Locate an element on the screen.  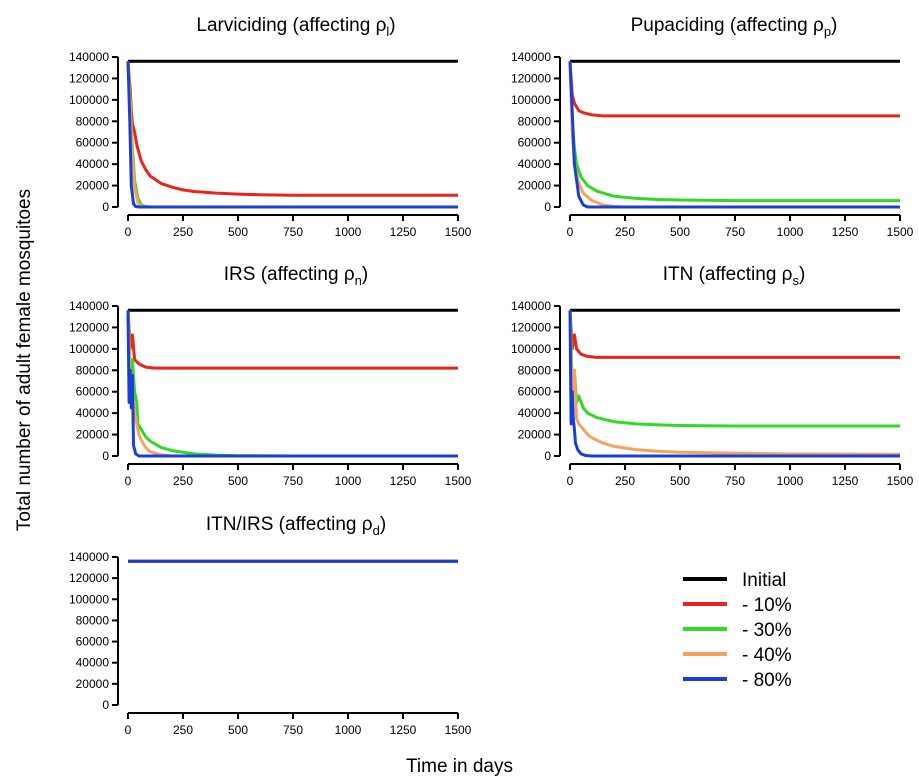
subplot-title: ITN (affecting ρs) is located at coordinates (734, 276).